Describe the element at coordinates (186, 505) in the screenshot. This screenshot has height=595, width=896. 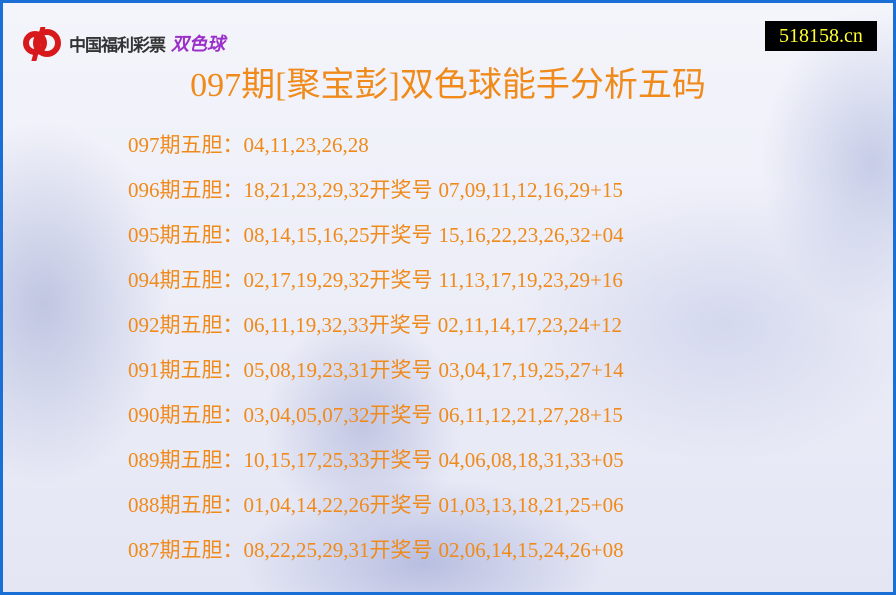
I see `period-label: 088期五胆：` at that location.